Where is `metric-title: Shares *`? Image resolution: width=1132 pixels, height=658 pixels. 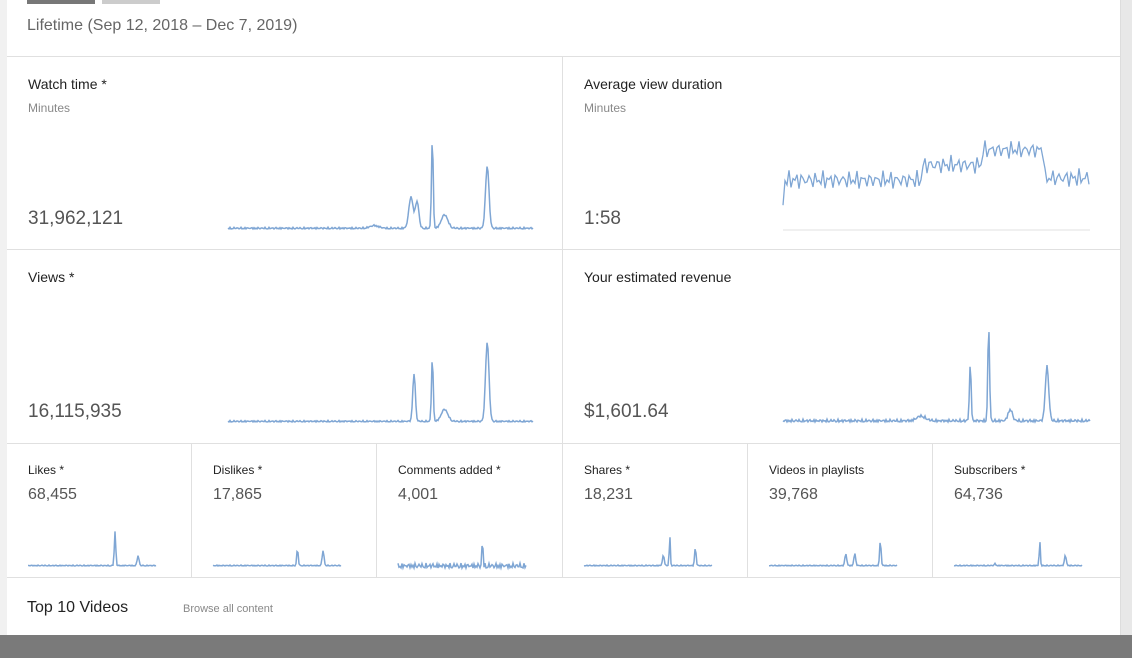
metric-title: Shares * is located at coordinates (607, 470).